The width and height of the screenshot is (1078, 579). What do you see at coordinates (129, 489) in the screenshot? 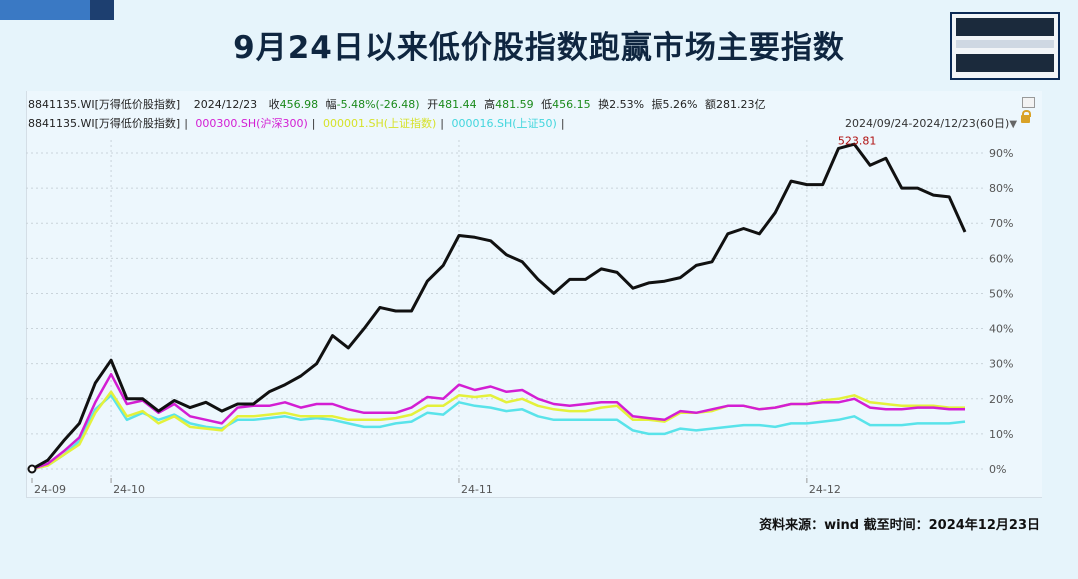
I see `x-tick-label: 24-10` at bounding box center [129, 489].